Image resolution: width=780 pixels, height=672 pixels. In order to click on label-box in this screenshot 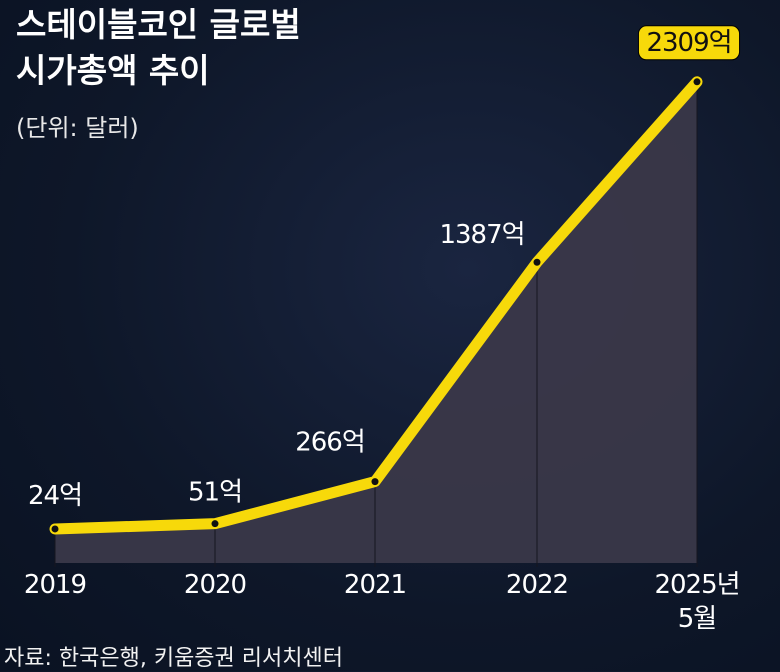, I will do `click(689, 43)`.